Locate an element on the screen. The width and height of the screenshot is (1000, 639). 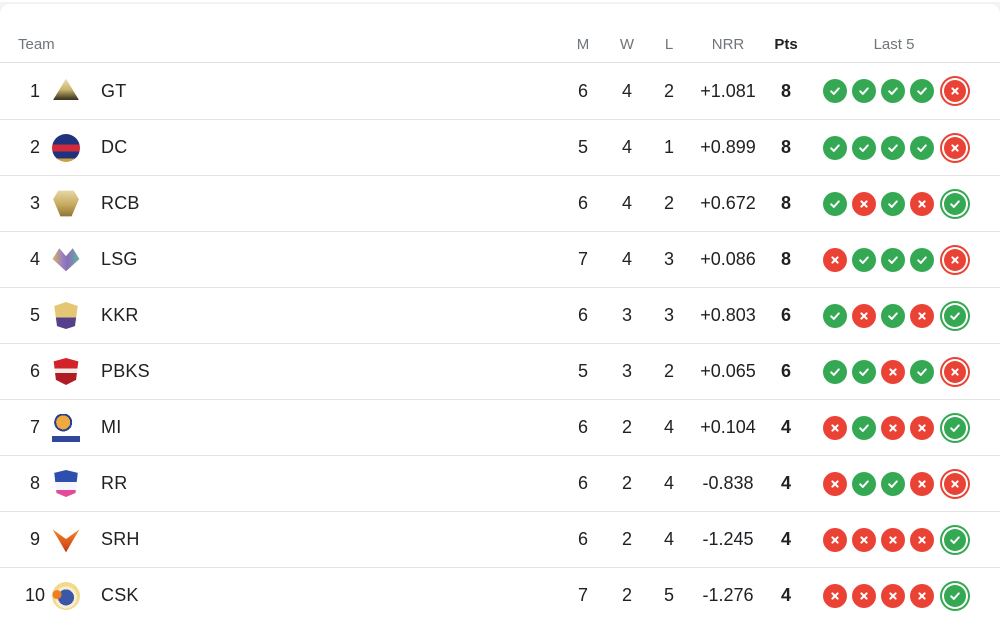
kkr-logo-icon is located at coordinates (66, 315).